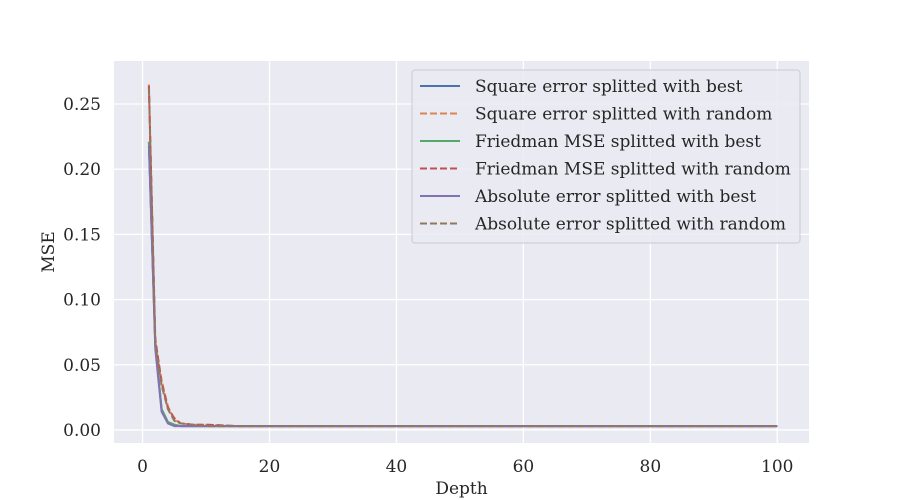  What do you see at coordinates (270, 467) in the screenshot?
I see `x-tick-label: 20` at bounding box center [270, 467].